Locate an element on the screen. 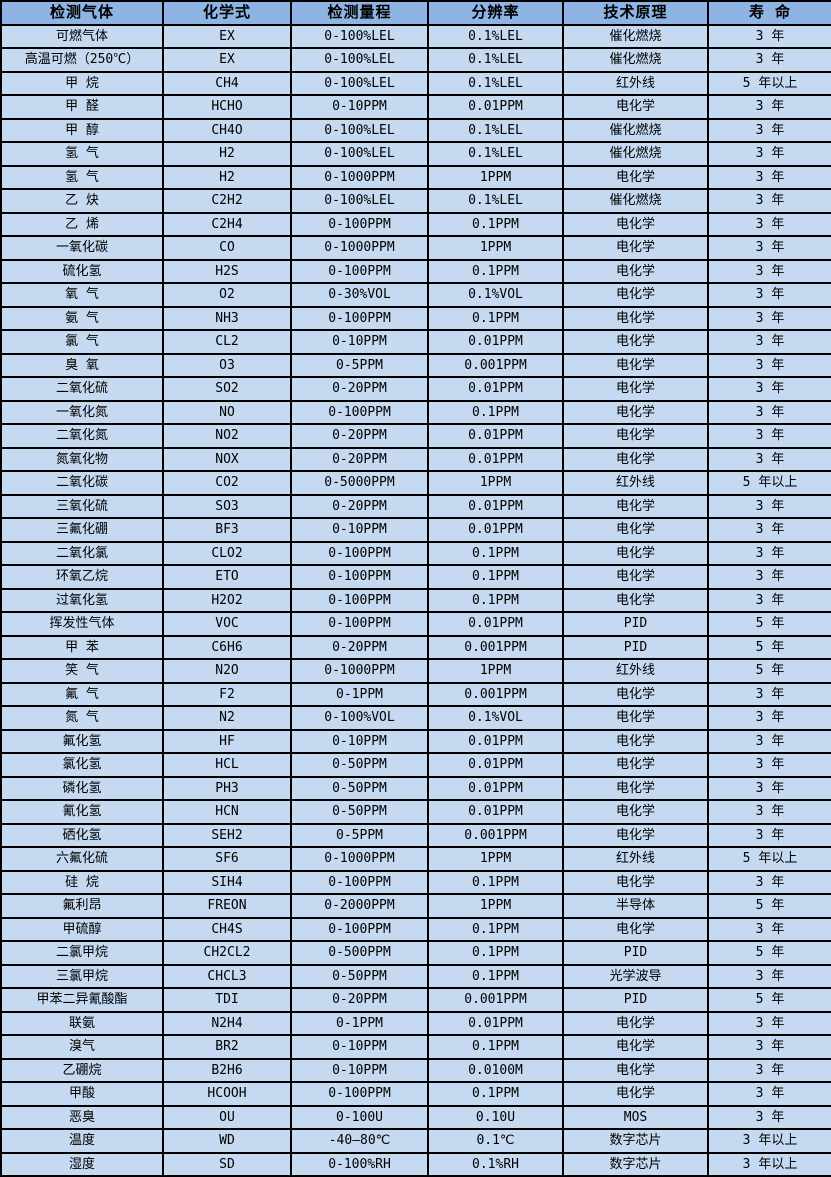 The height and width of the screenshot is (1177, 831). table-row: 氢 气 H2 0-1000PPM 1PPM 电化学 3 年 is located at coordinates (415, 177).